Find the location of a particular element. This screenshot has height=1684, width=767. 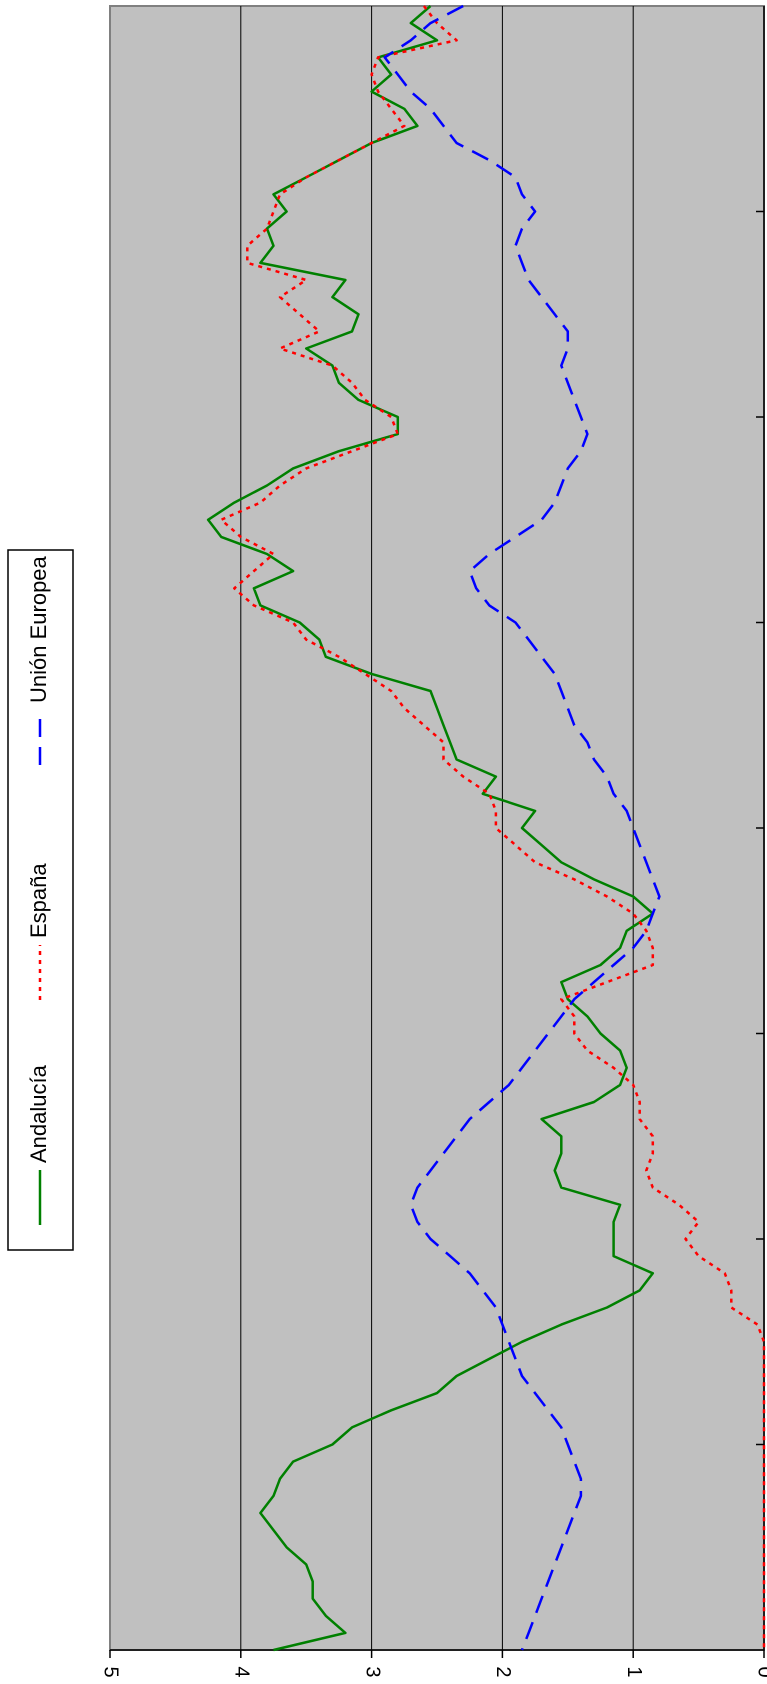

value-tick-label: 5 is located at coordinates (111, 1671).